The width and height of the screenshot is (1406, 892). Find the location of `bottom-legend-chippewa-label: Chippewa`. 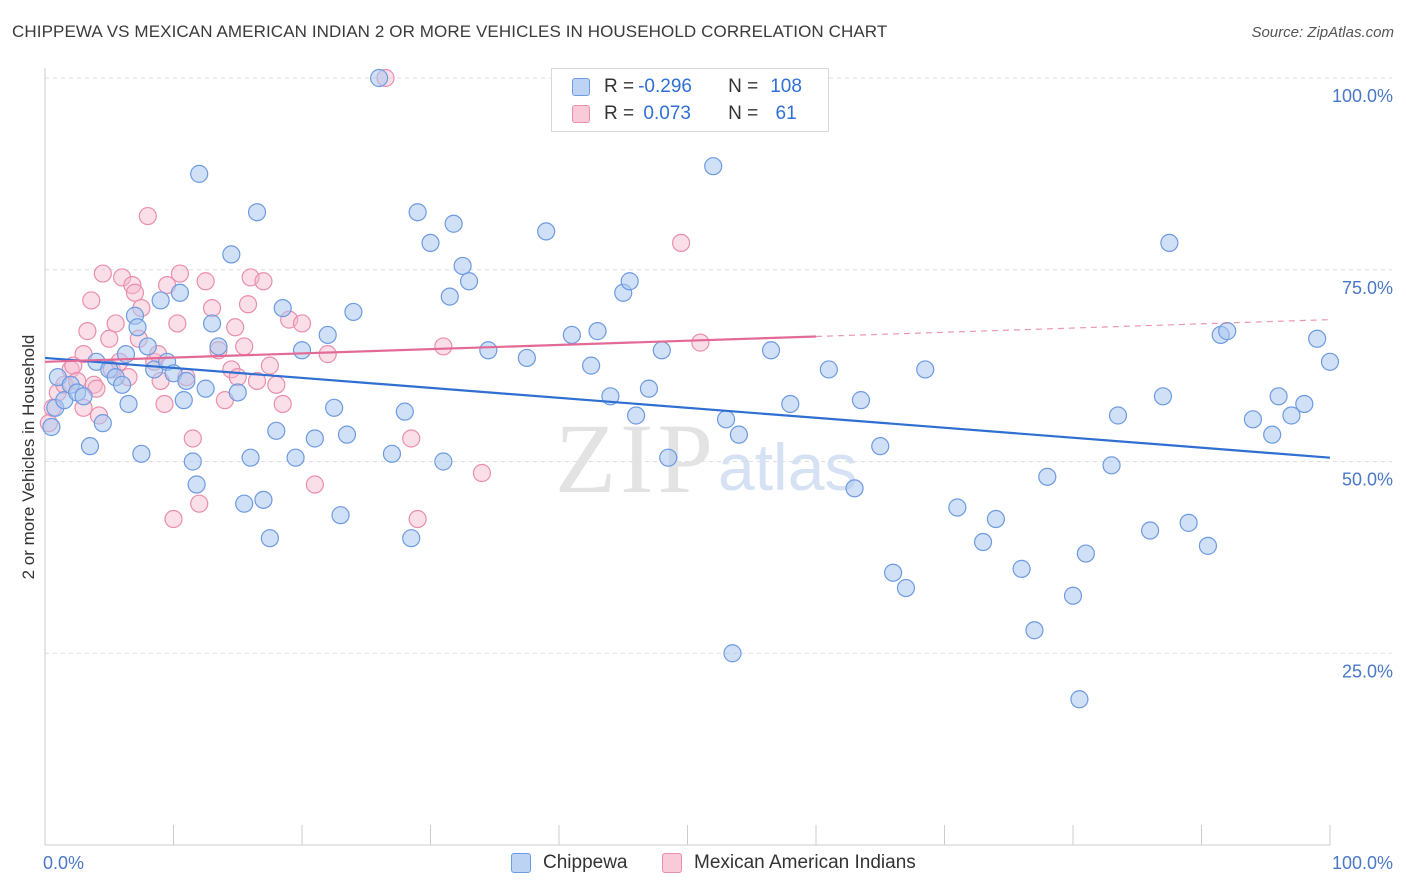

bottom-legend-chippewa-label: Chippewa is located at coordinates (585, 862).